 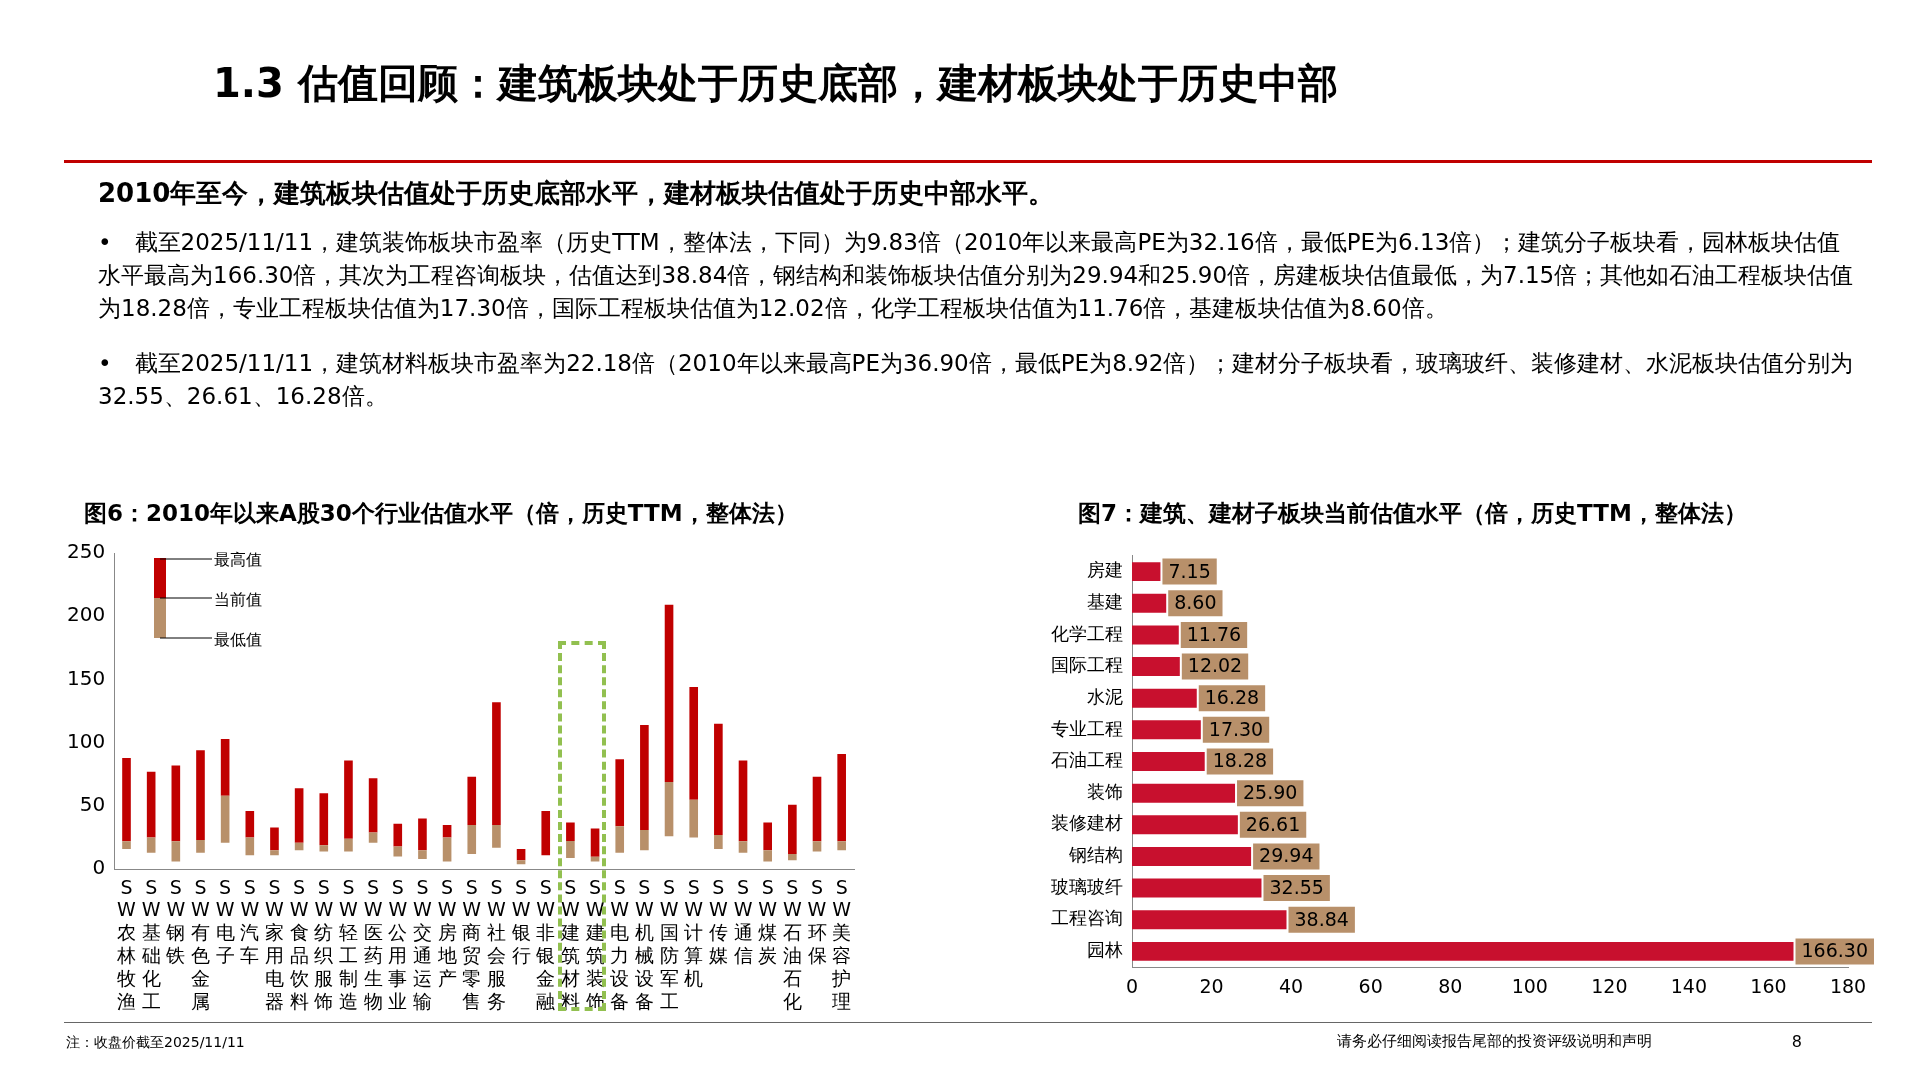 What do you see at coordinates (323, 943) in the screenshot?
I see `x-tick-label: SW纺织服饰` at bounding box center [323, 943].